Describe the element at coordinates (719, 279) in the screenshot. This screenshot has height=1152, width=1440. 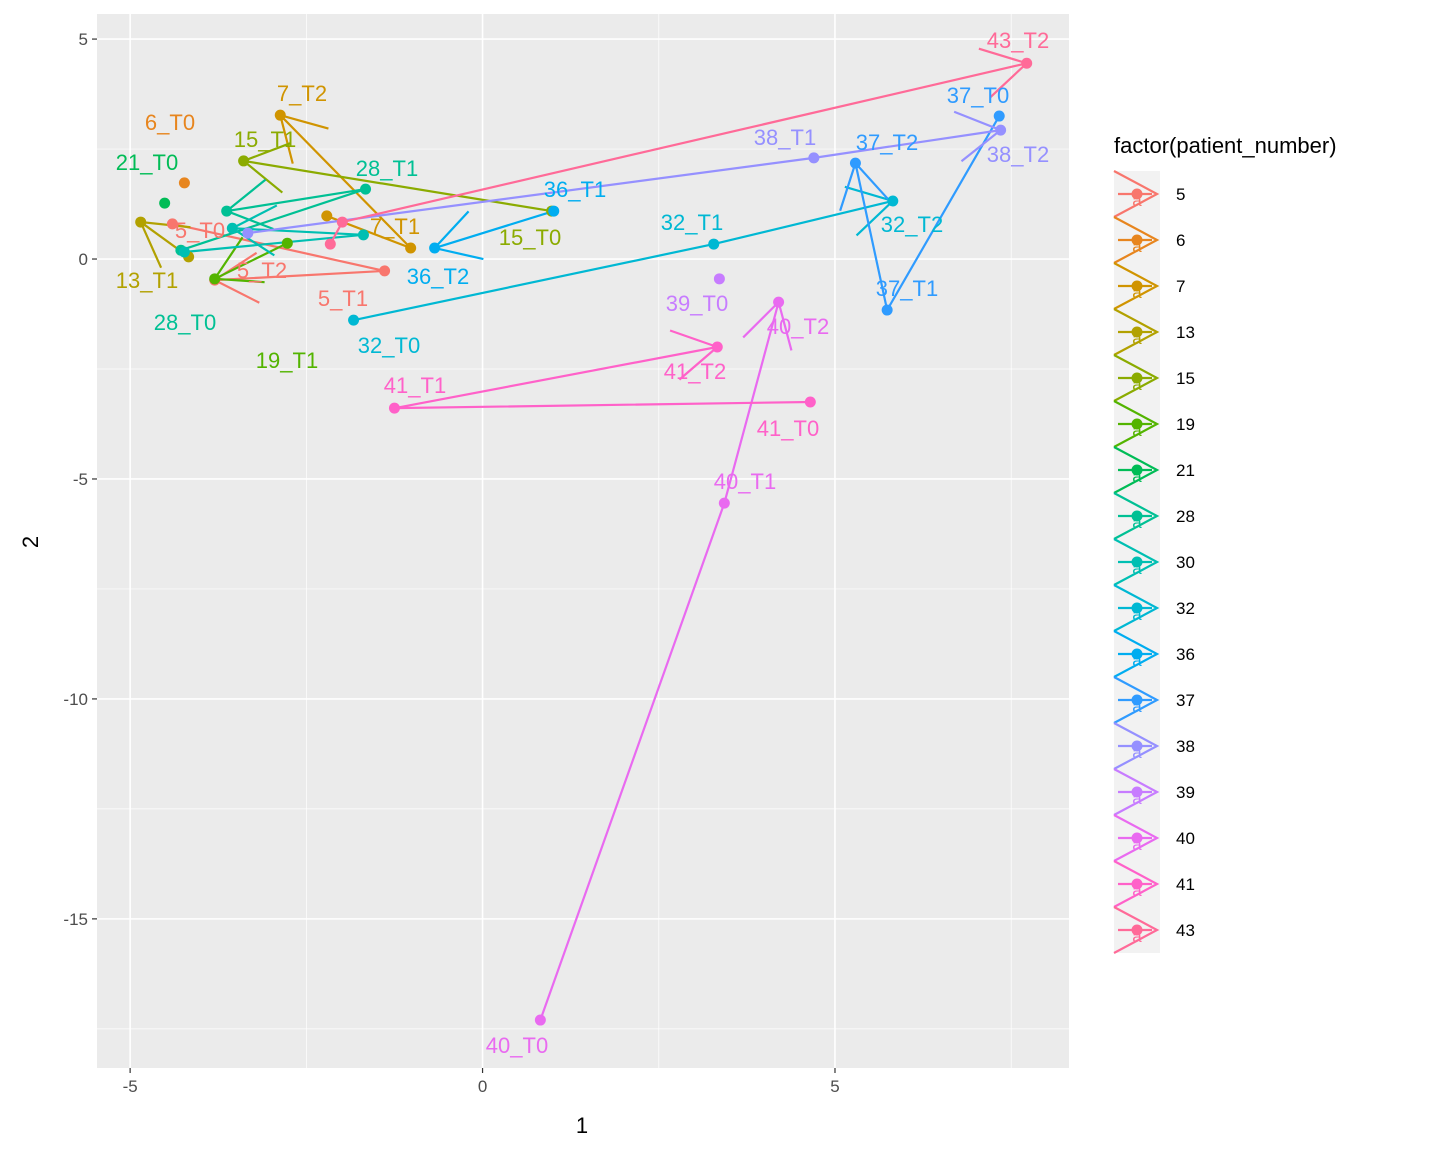
I see `data-point-39_T0` at that location.